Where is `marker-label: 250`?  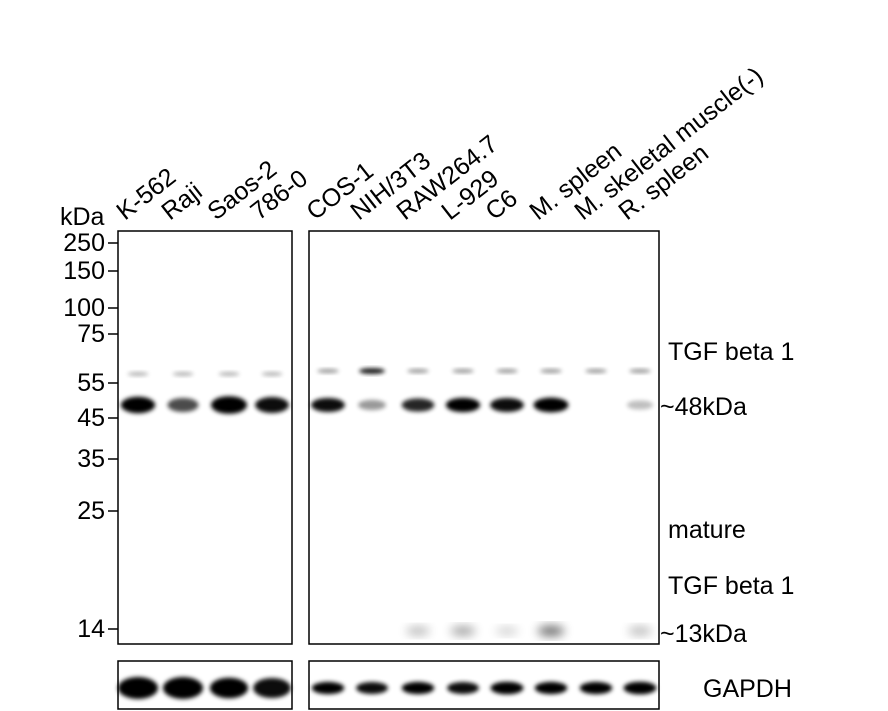 marker-label: 250 is located at coordinates (84, 243).